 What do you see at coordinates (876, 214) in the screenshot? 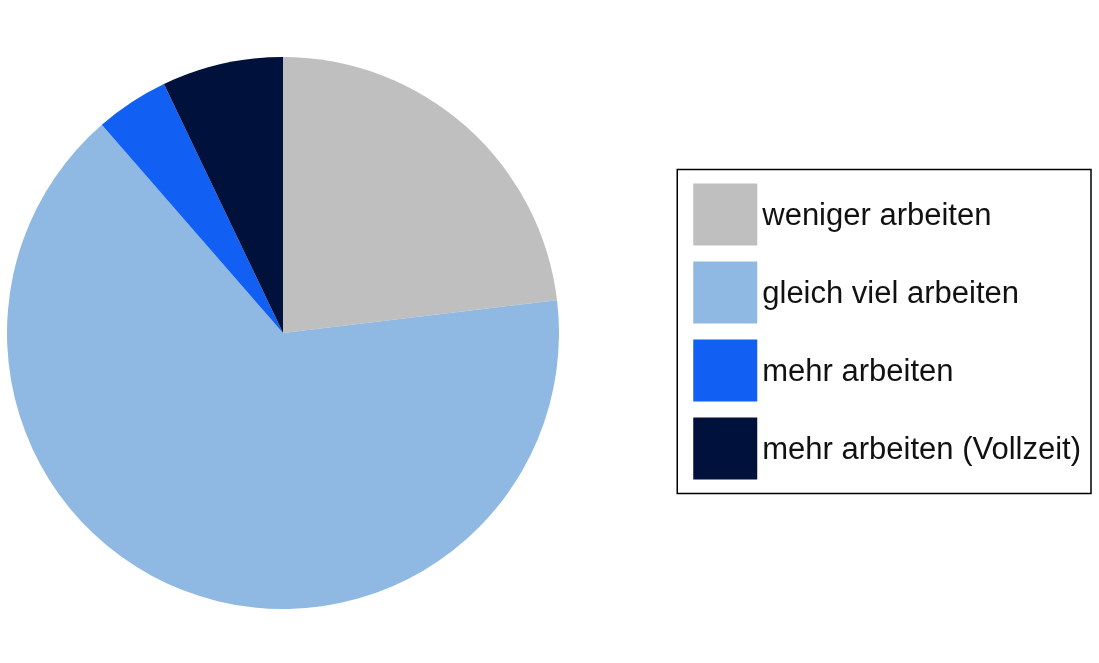
I see `legend-label: weniger arbeiten` at bounding box center [876, 214].